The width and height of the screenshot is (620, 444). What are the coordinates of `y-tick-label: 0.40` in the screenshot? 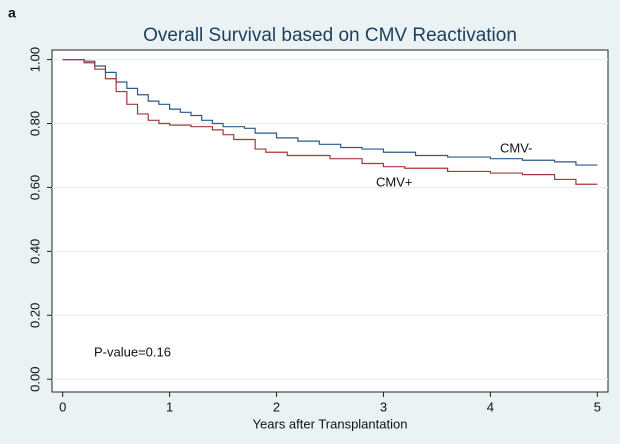 It's located at (34, 251).